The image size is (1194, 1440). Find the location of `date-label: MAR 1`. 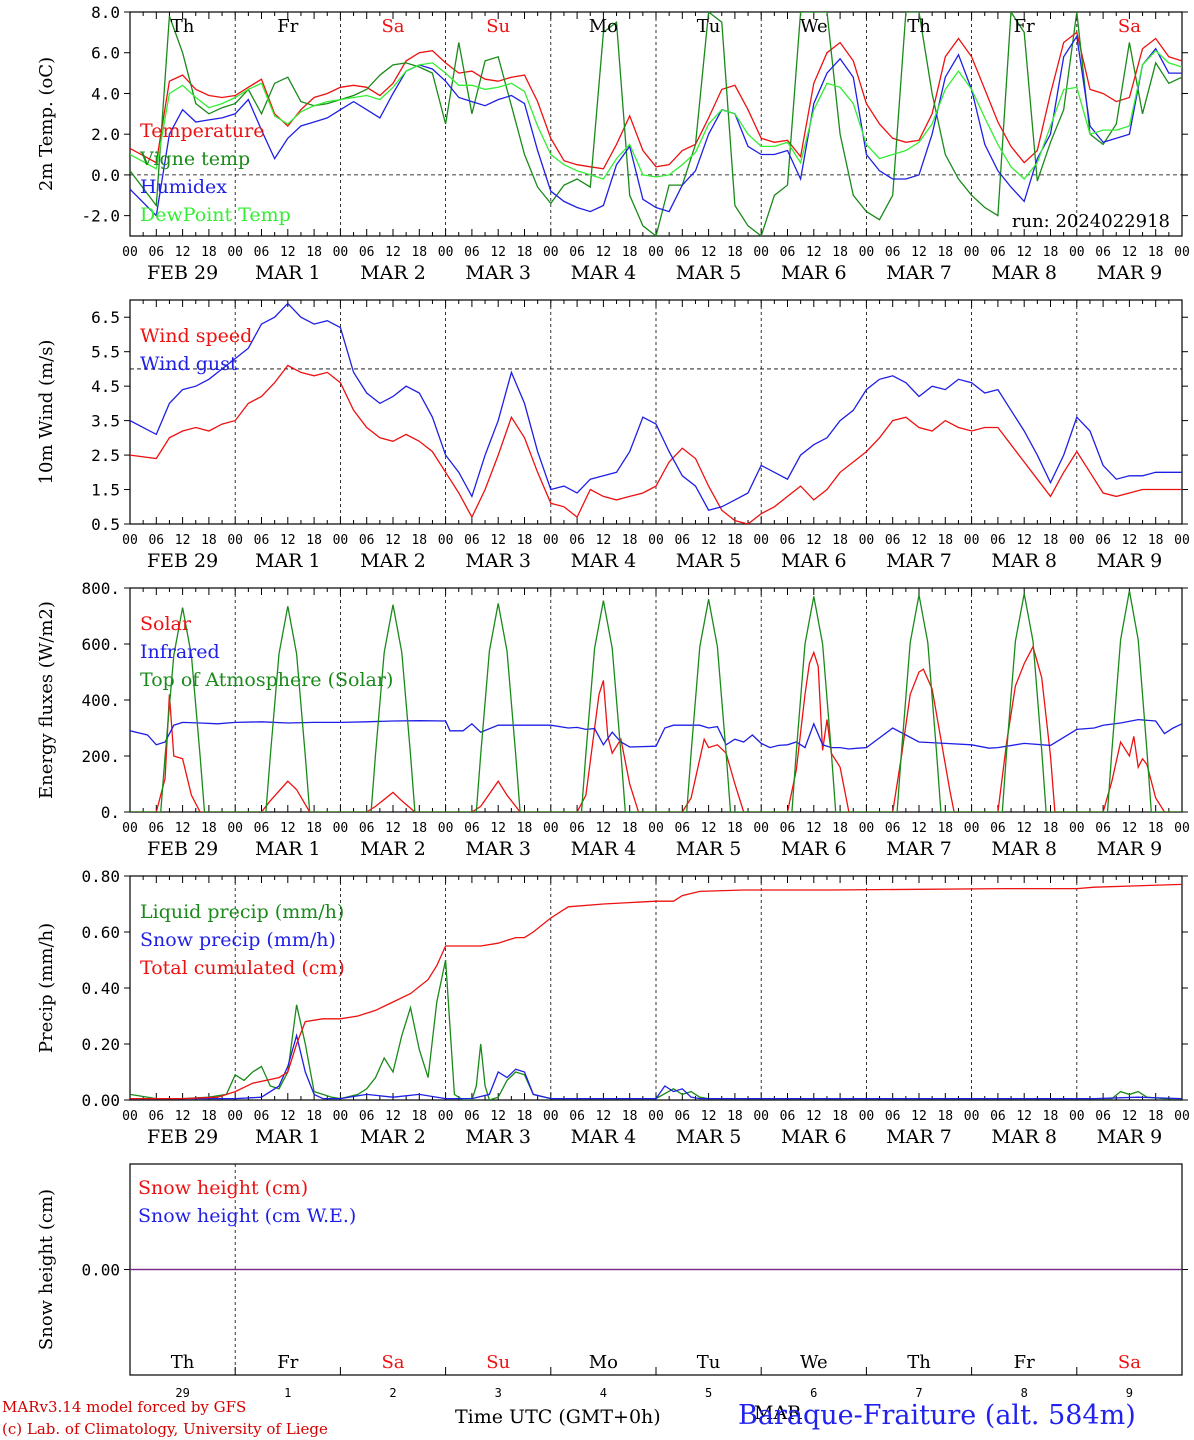

date-label: MAR 1 is located at coordinates (288, 561).